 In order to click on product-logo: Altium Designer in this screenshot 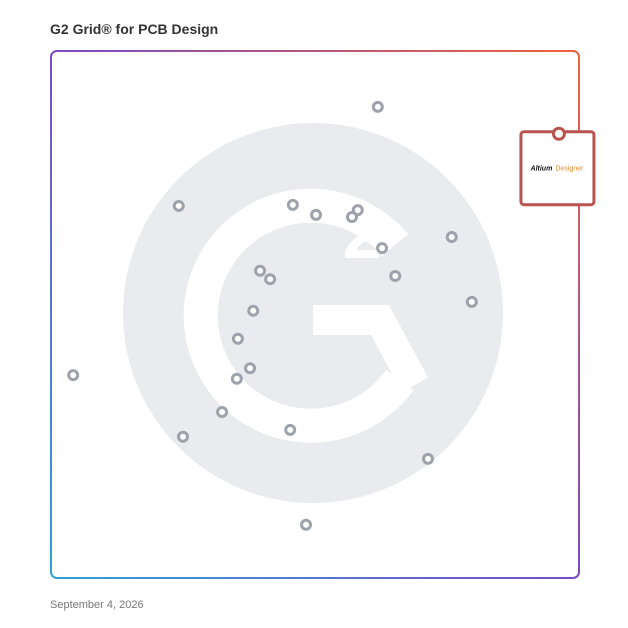, I will do `click(557, 169)`.